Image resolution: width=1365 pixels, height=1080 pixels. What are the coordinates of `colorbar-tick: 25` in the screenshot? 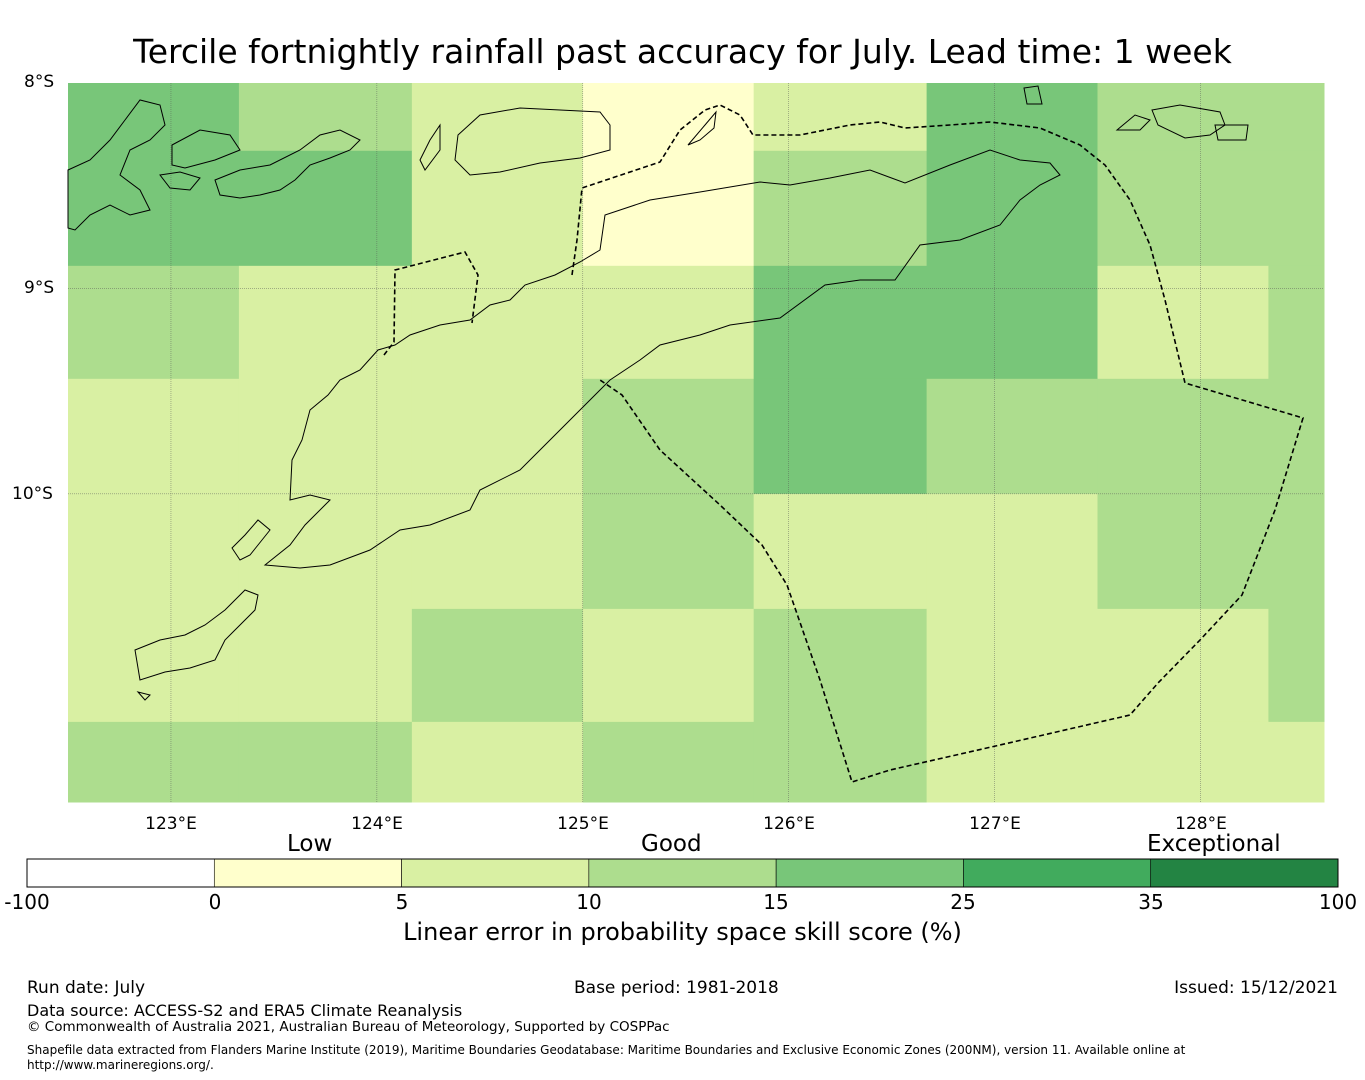 It's located at (963, 902).